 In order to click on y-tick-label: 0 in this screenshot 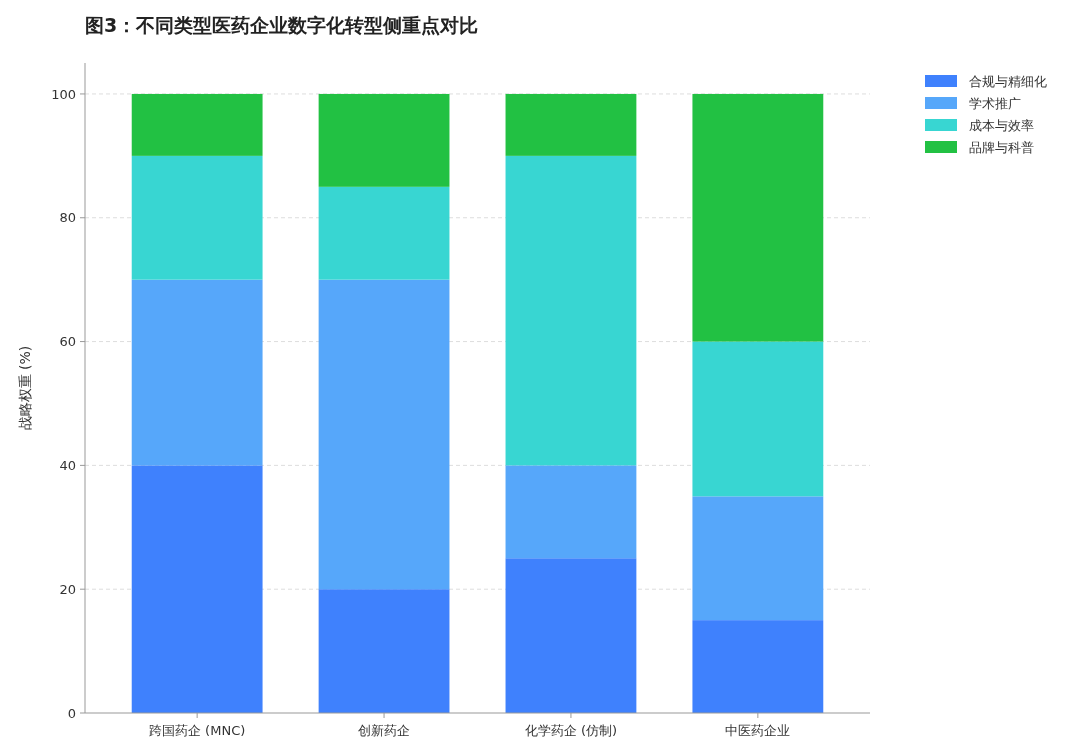, I will do `click(71, 713)`.